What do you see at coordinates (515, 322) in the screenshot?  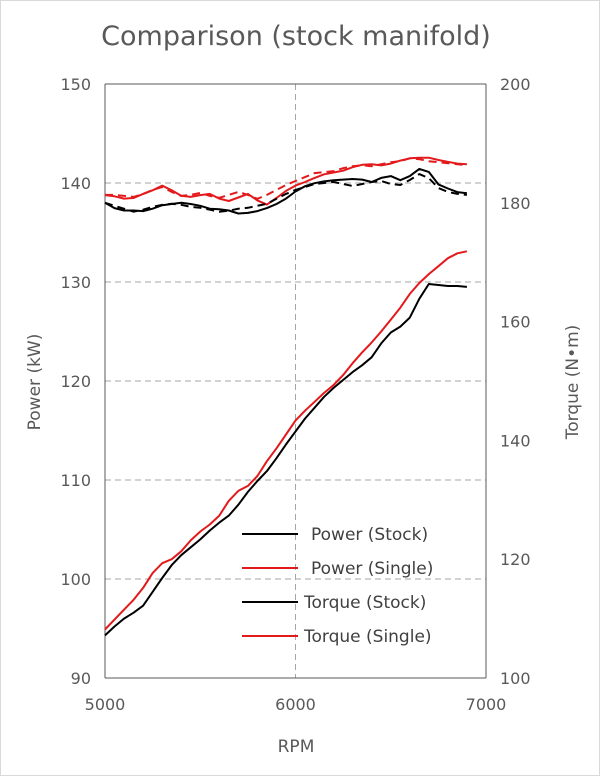 I see `y2-tick-label: 160` at bounding box center [515, 322].